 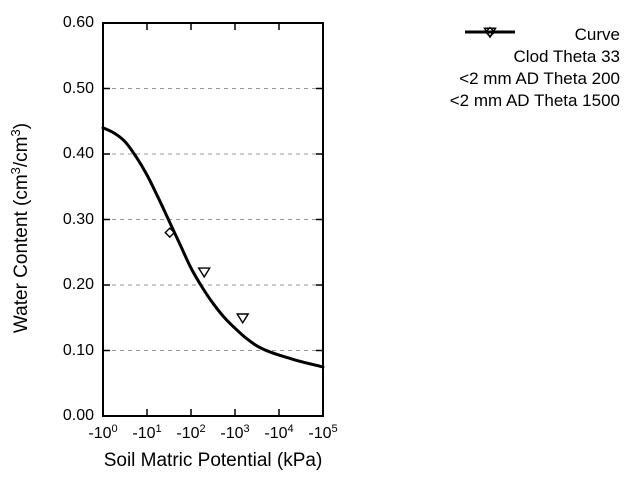 What do you see at coordinates (535, 35) in the screenshot?
I see `legend-item-curve: Curve` at bounding box center [535, 35].